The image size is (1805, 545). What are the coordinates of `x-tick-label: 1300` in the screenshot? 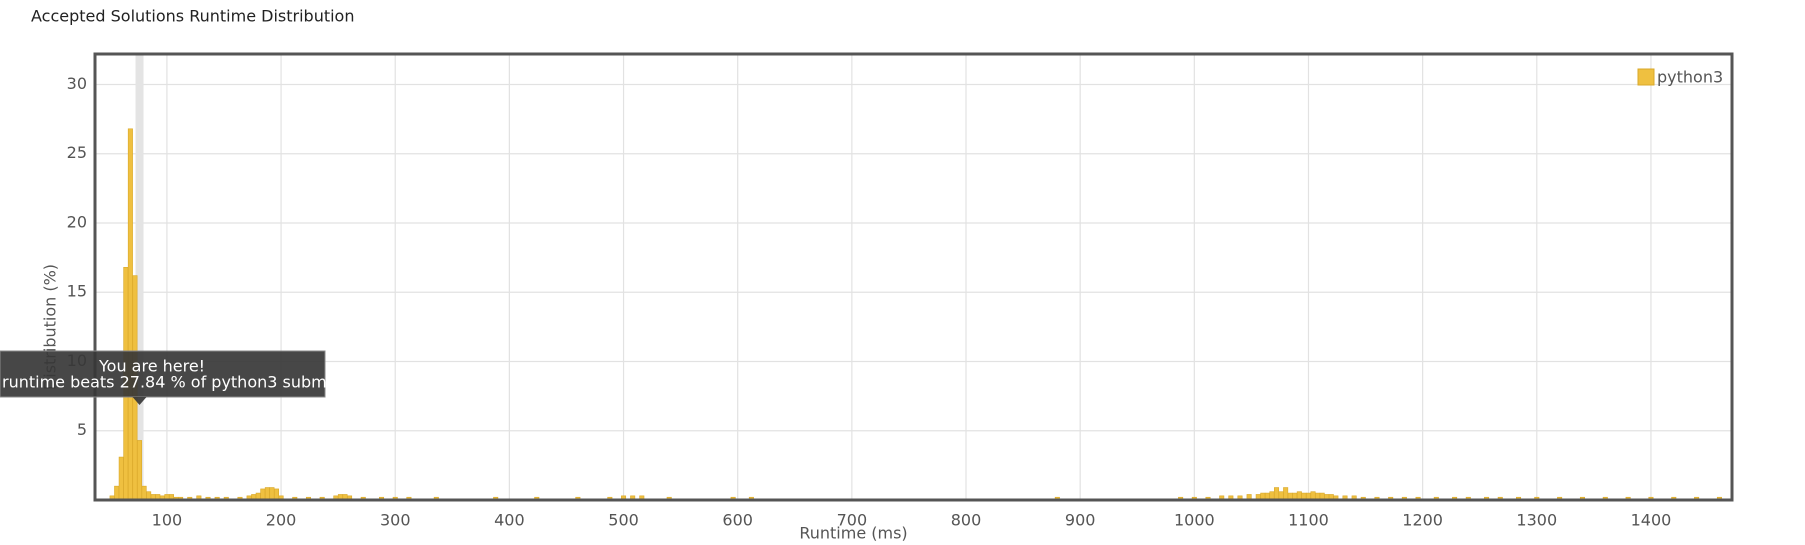 It's located at (1536, 520).